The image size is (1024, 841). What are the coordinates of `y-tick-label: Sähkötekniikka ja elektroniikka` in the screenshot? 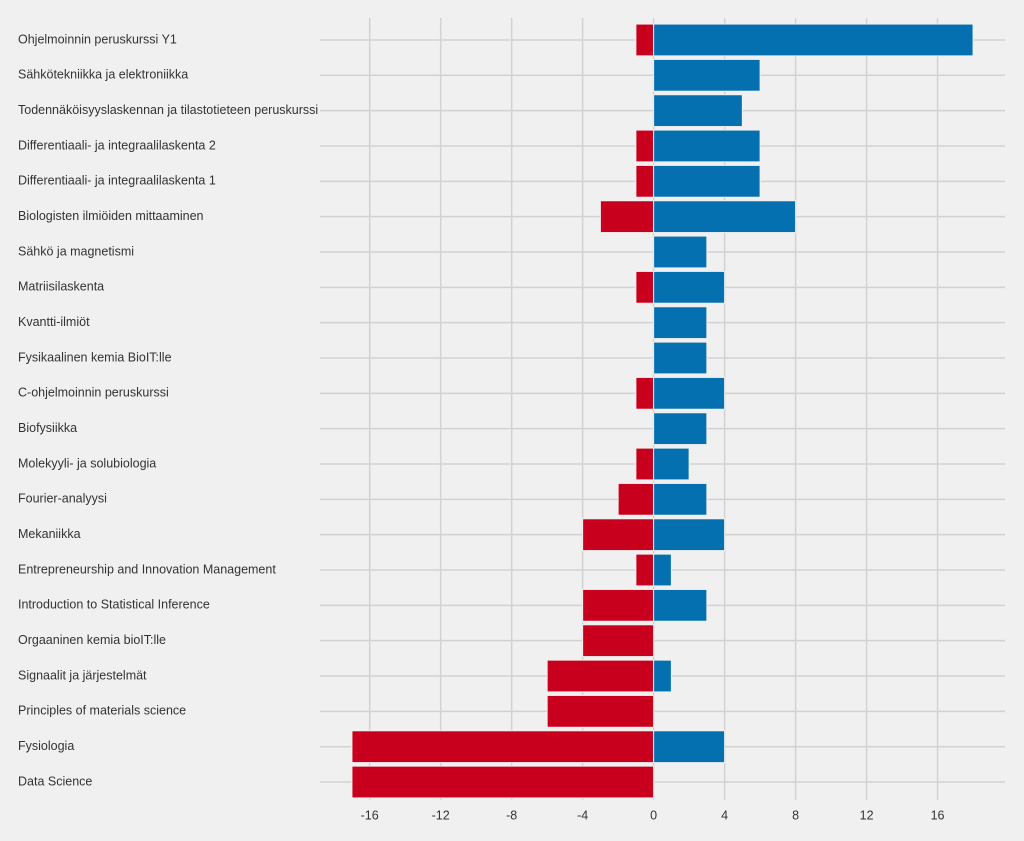 It's located at (103, 75).